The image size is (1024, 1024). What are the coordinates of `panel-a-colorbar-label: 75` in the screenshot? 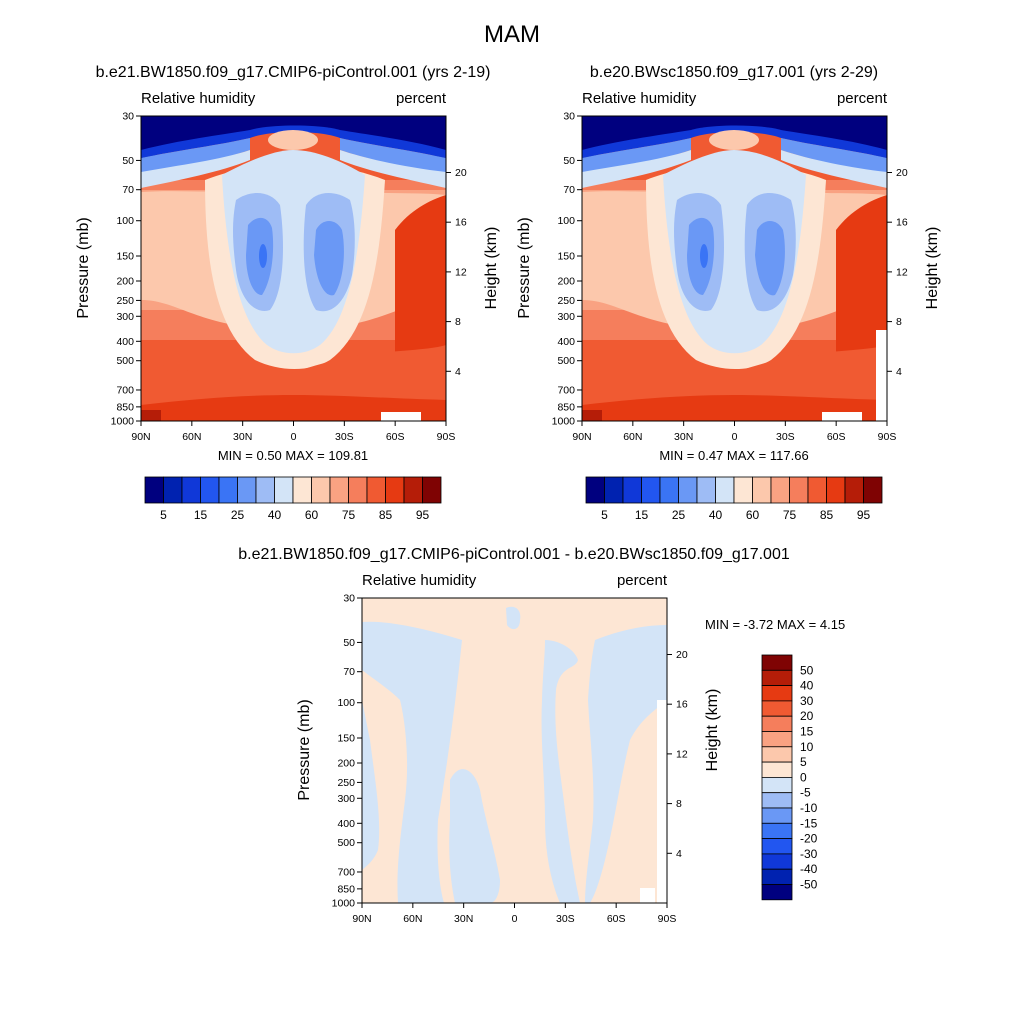 It's located at (349, 515).